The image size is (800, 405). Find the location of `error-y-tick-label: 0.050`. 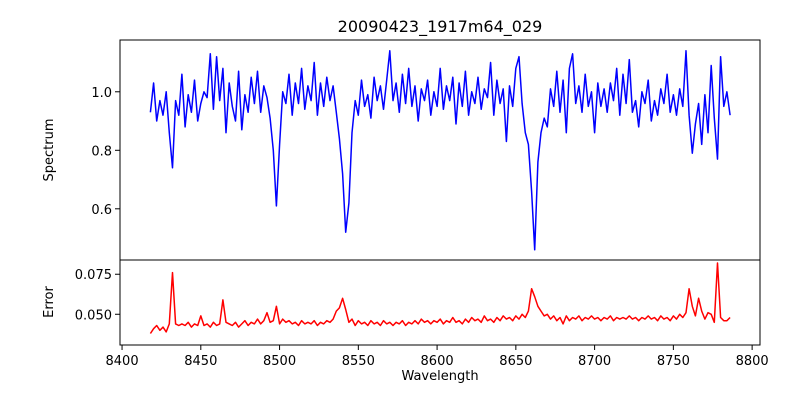

error-y-tick-label: 0.050 is located at coordinates (93, 315).